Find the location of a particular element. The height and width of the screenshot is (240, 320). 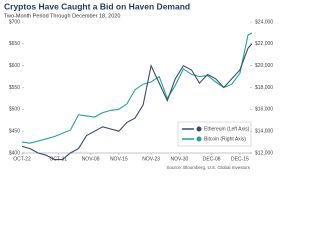

source: Source: Bloomberg, U.S. Global Investors is located at coordinates (208, 167).